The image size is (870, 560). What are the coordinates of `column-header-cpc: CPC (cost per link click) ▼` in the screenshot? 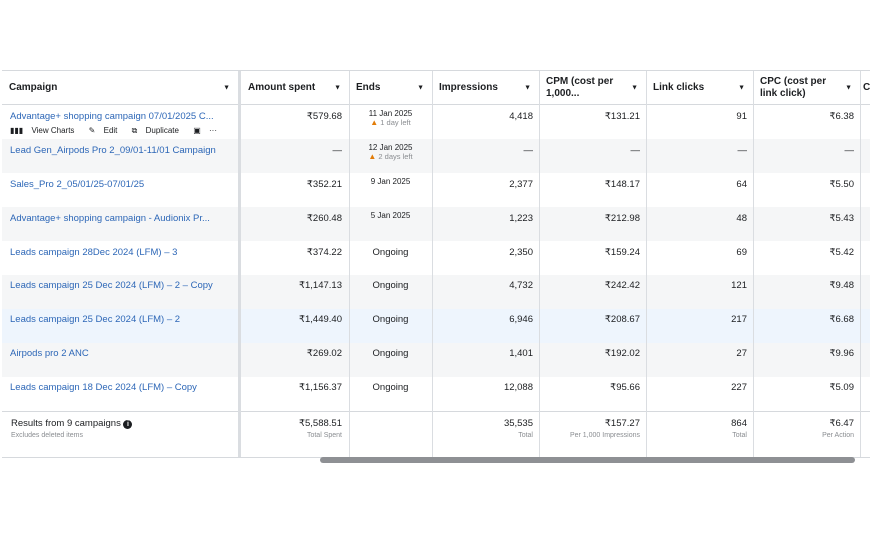 It's located at (806, 88).